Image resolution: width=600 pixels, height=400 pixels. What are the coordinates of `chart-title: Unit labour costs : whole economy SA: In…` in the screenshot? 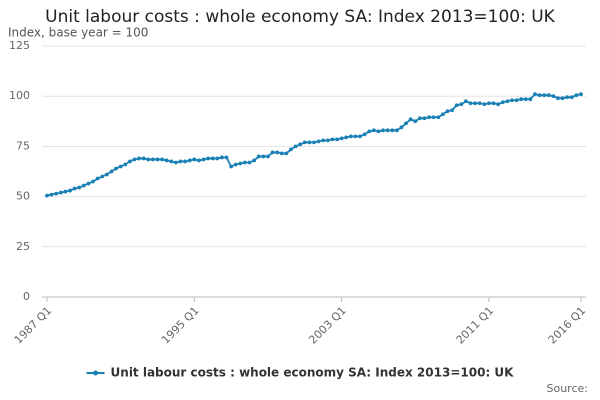 It's located at (300, 17).